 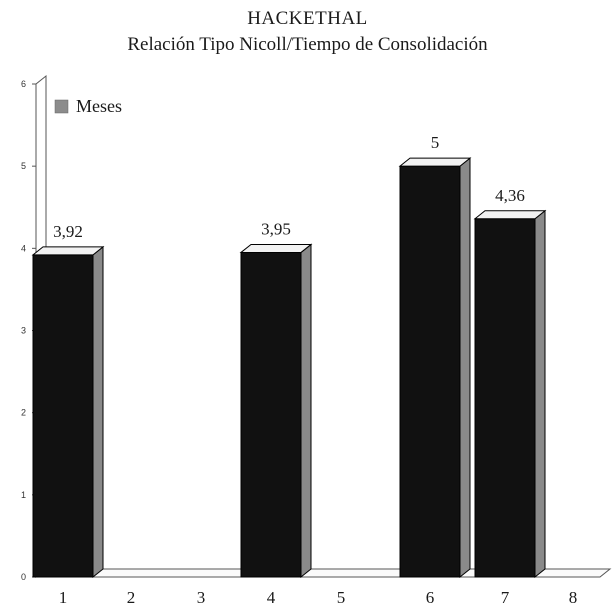 I want to click on data-label: 3,92, so click(x=68, y=231).